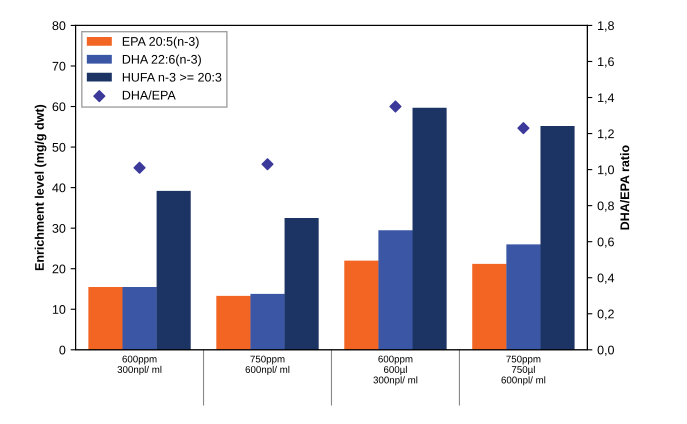 This screenshot has width=687, height=424. Describe the element at coordinates (59, 187) in the screenshot. I see `y-tick-label: 40` at that location.